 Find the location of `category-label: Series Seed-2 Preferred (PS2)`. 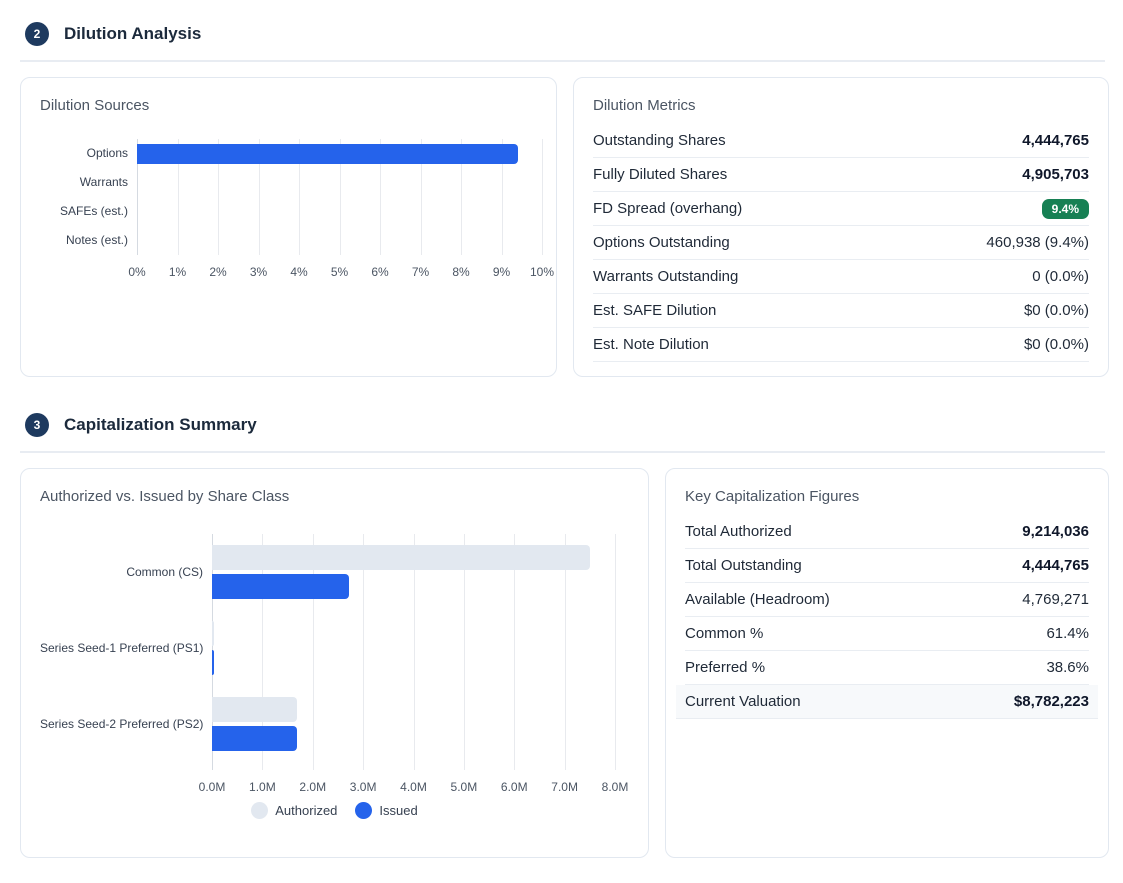

category-label: Series Seed-2 Preferred (PS2) is located at coordinates (122, 724).